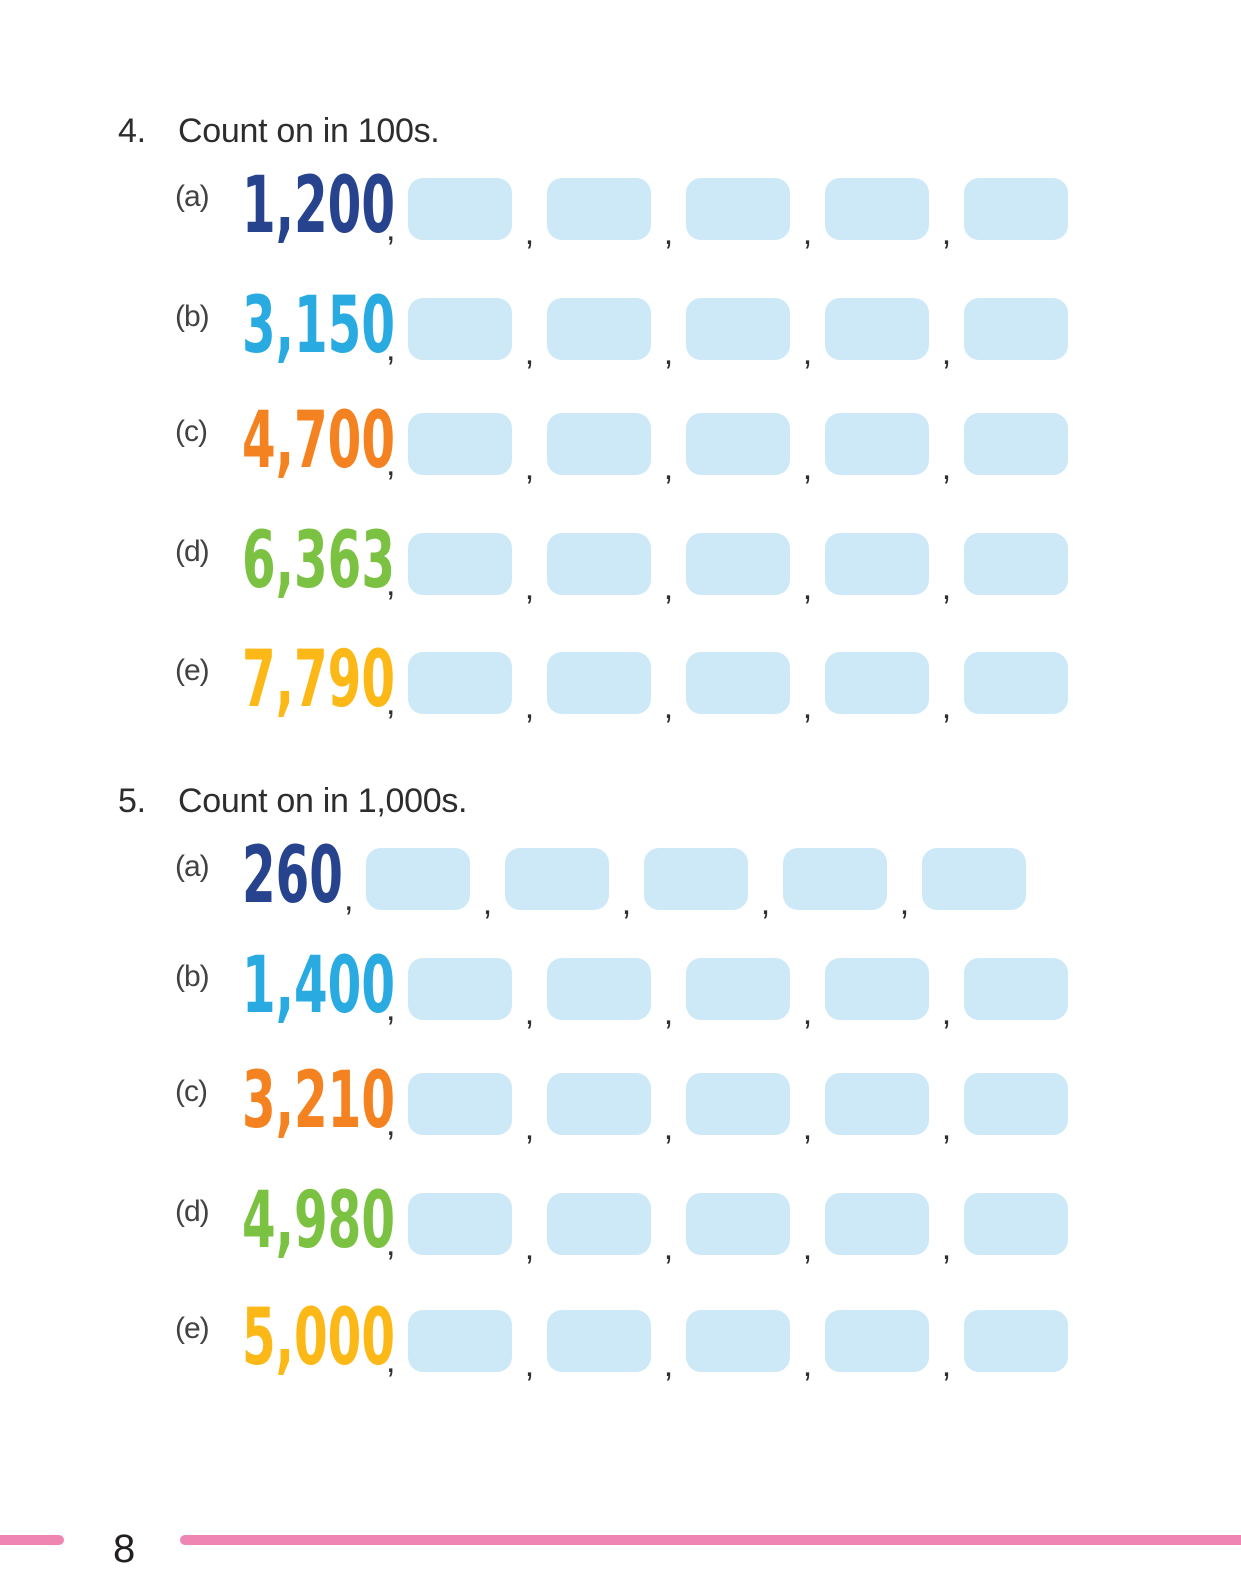 This screenshot has width=1241, height=1595. I want to click on exercise-row-4c: (c) 4,700 , ,,,,, so click(680, 443).